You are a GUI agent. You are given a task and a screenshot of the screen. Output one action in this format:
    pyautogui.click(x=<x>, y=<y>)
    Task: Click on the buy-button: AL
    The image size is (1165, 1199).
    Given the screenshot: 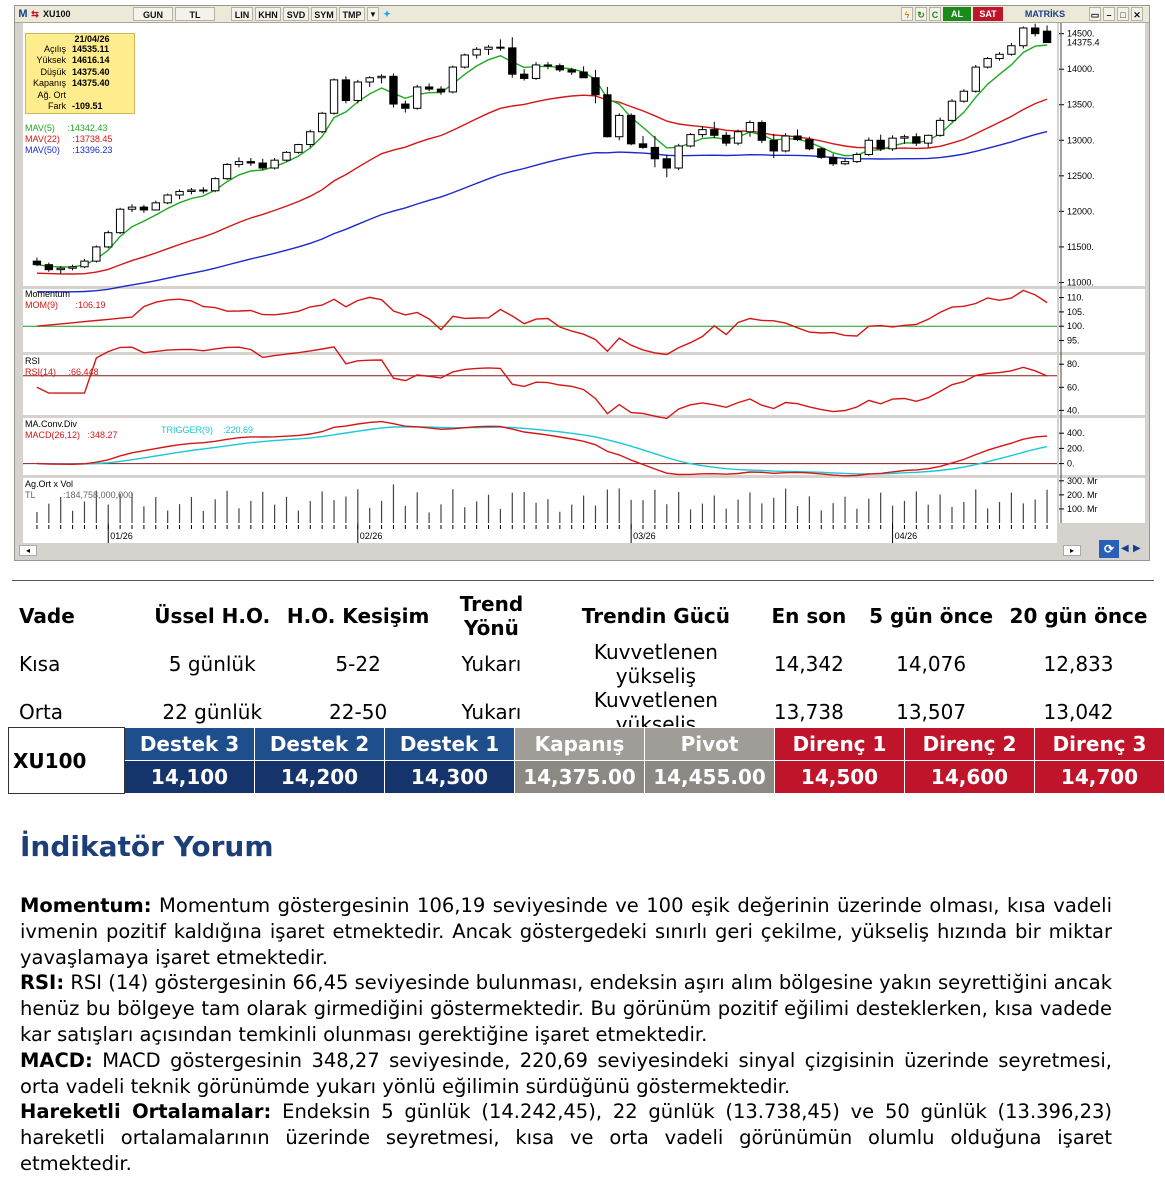 What is the action you would take?
    pyautogui.click(x=957, y=14)
    